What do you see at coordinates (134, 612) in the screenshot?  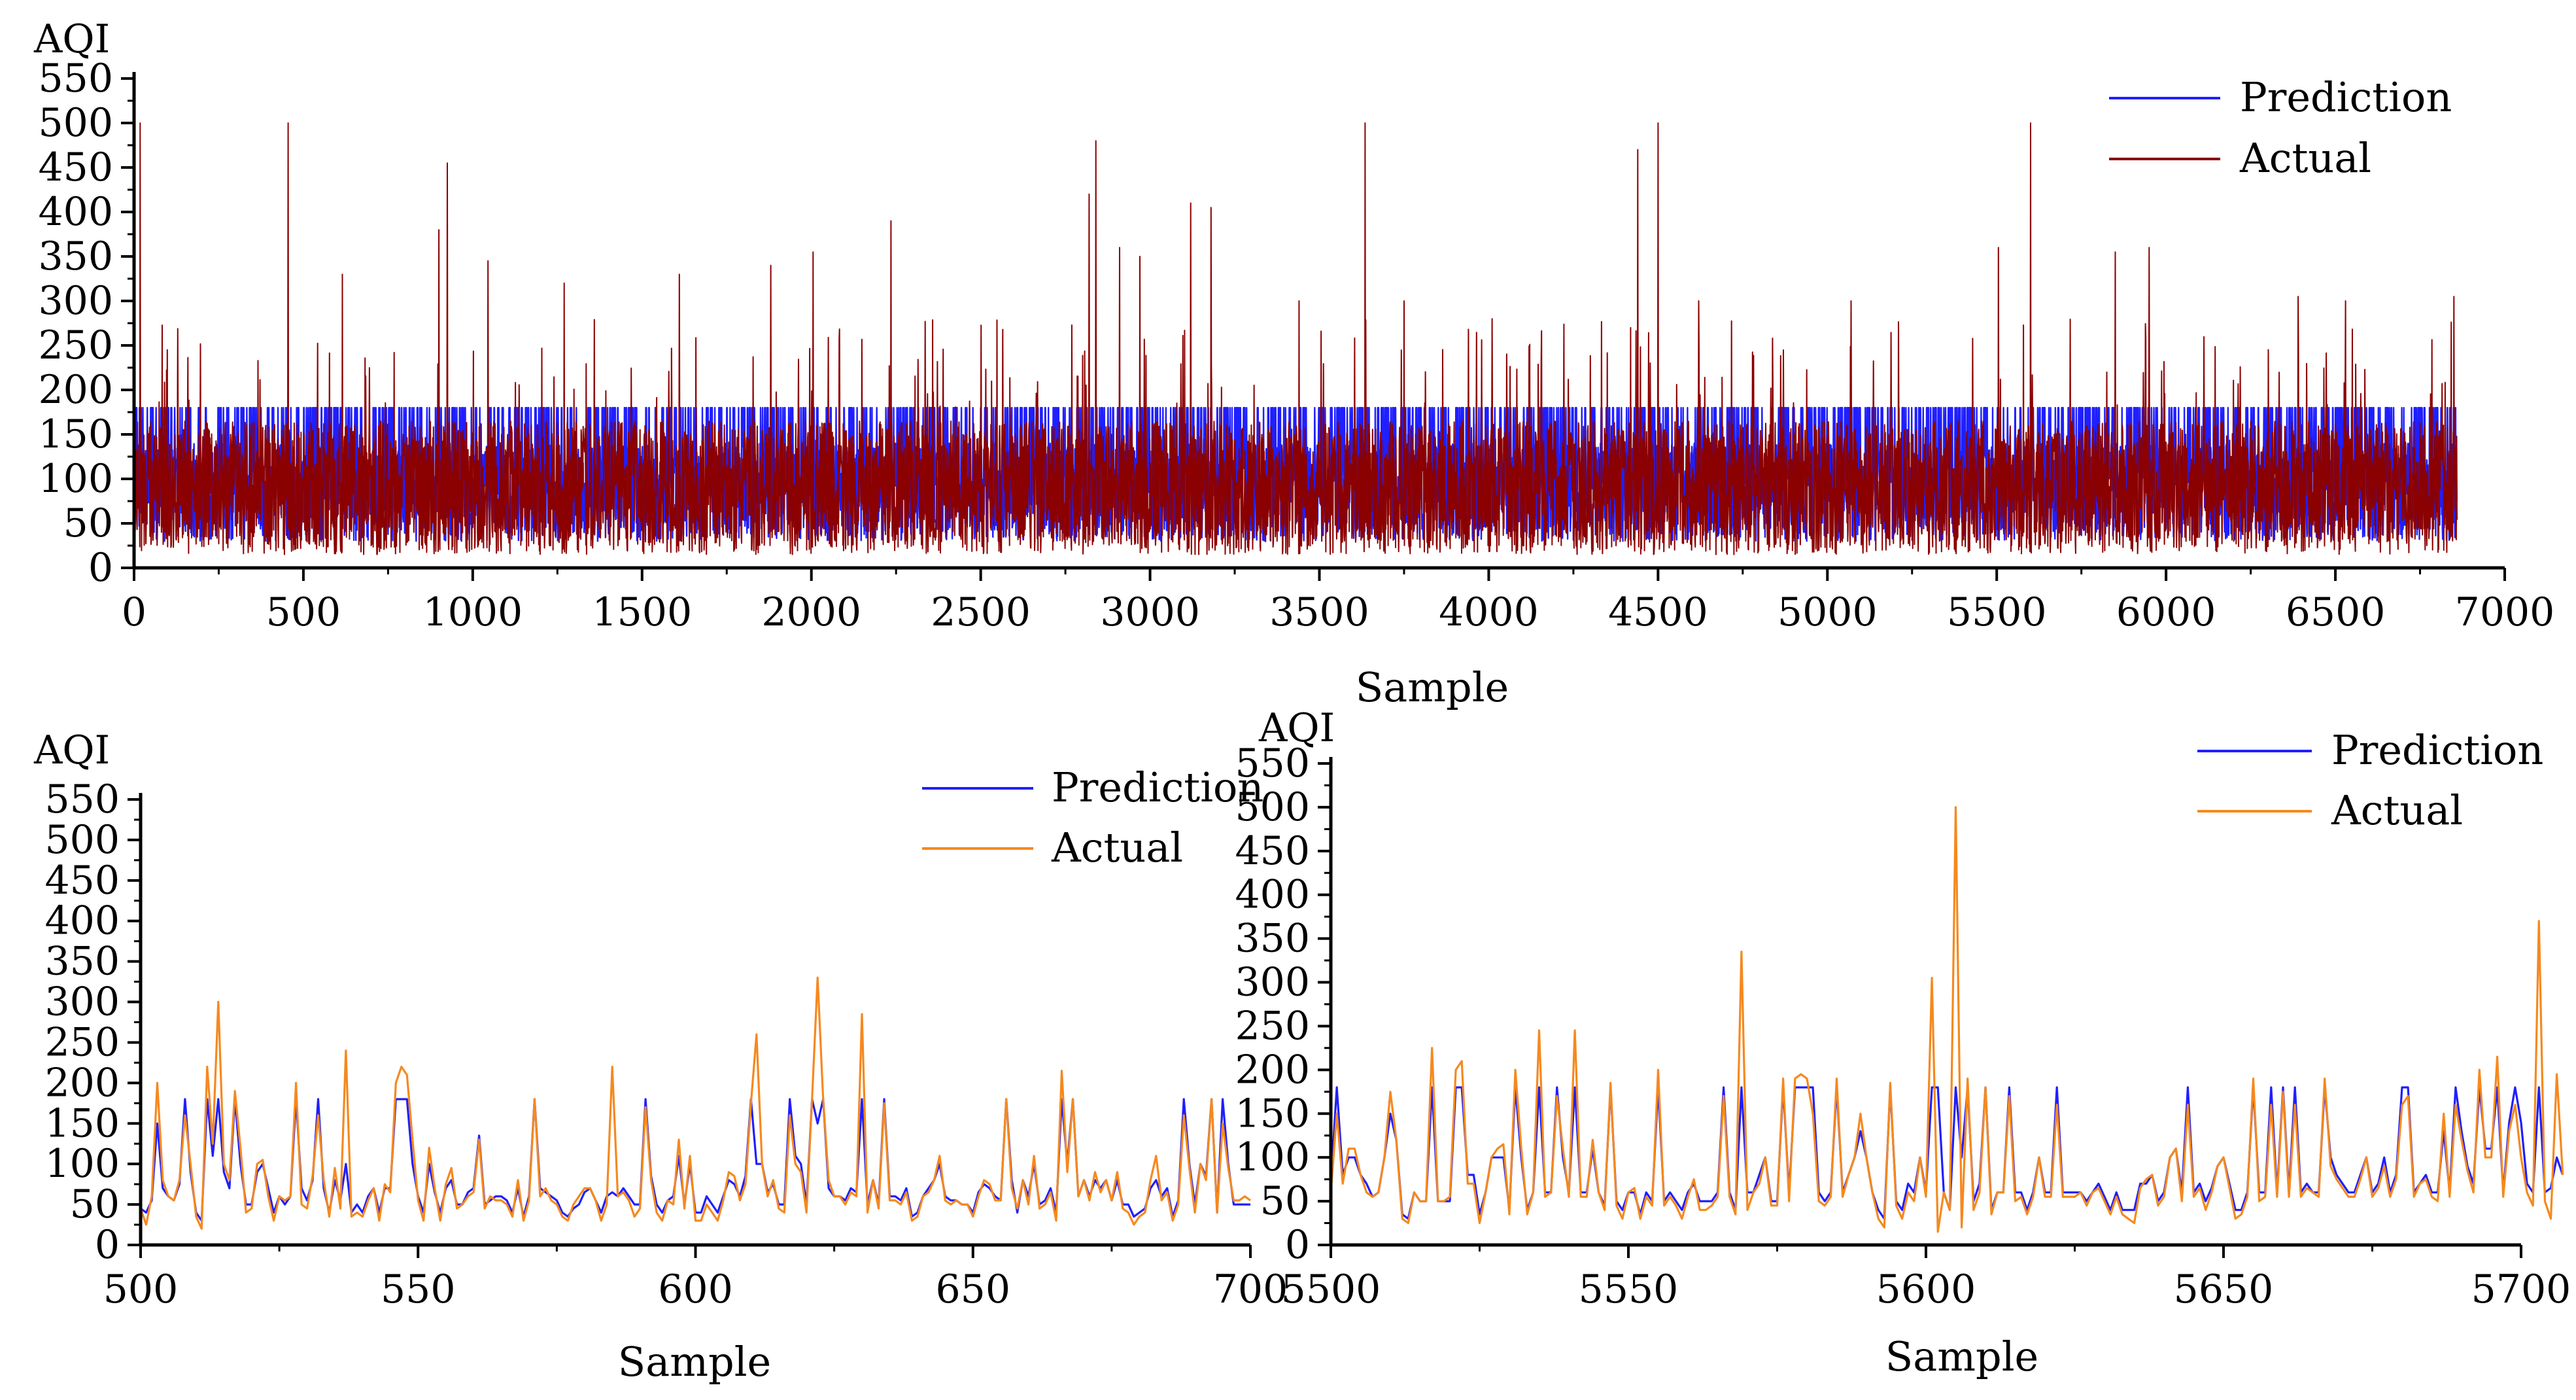 I see `x-tick-label: 0` at bounding box center [134, 612].